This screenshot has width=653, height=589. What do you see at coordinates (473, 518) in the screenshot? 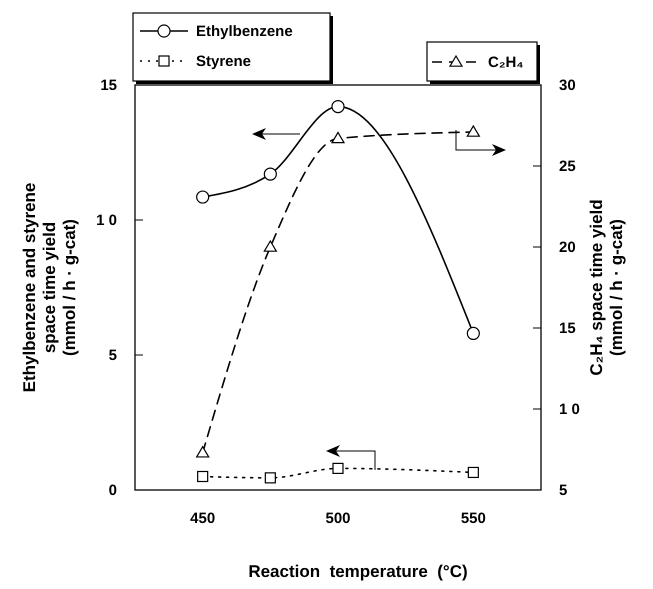
I see `x-tick-label: 550` at bounding box center [473, 518].